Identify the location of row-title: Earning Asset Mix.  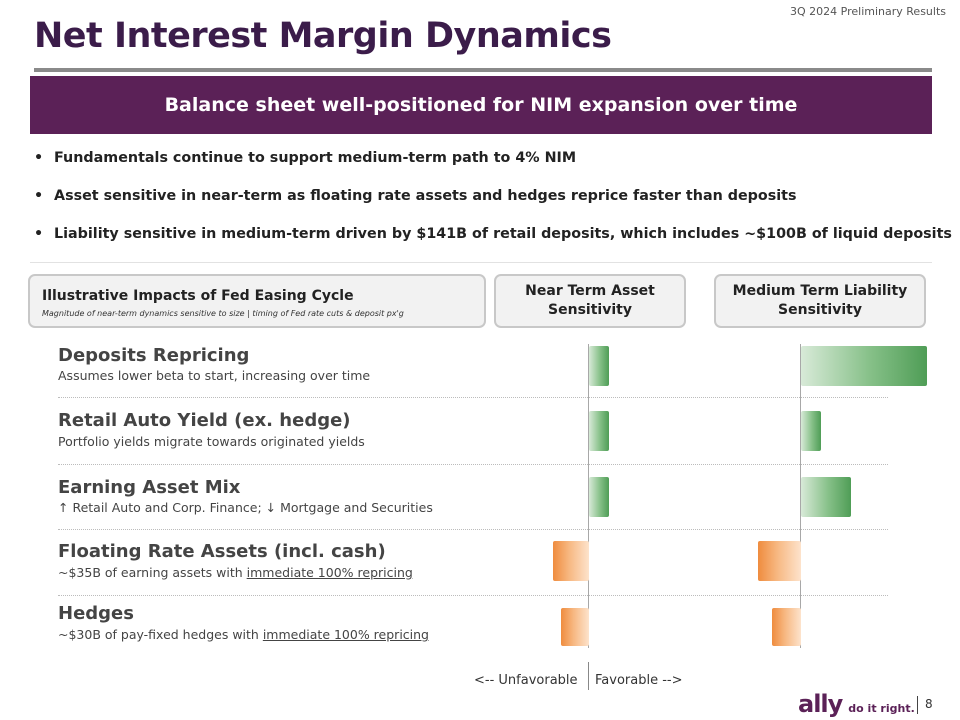
(149, 487).